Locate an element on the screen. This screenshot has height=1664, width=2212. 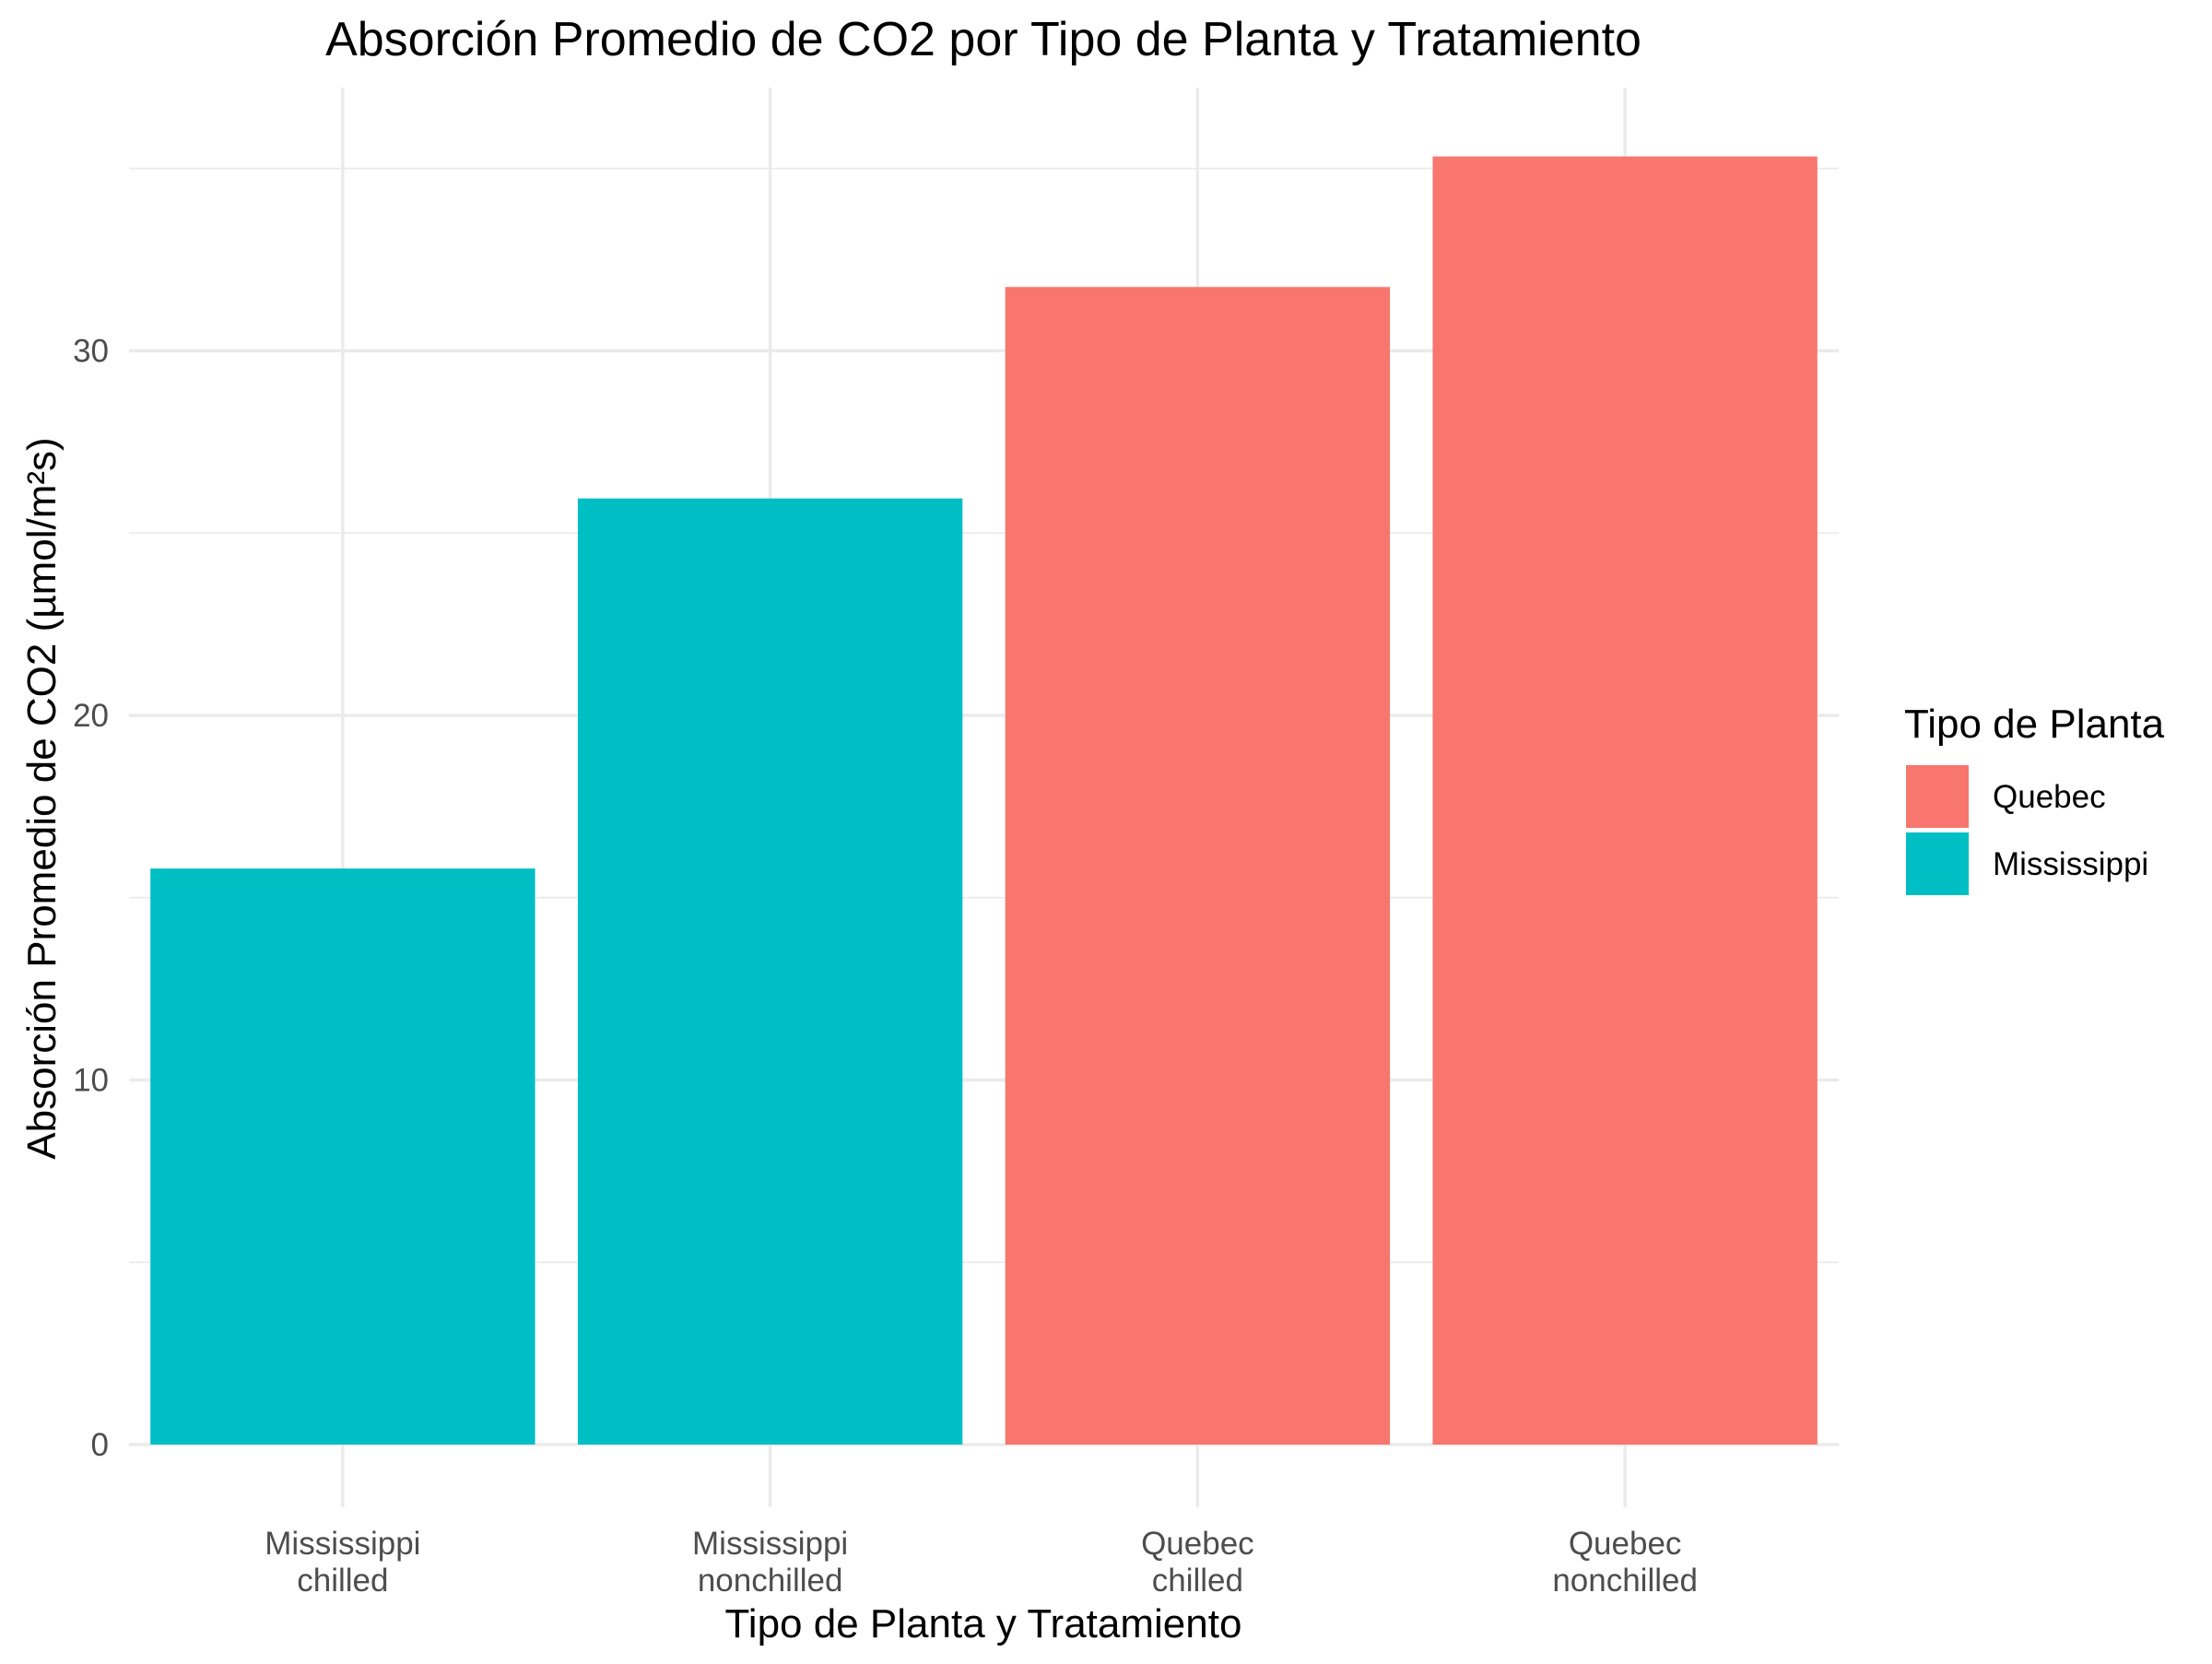
legend-key-mississippi is located at coordinates (1937, 863).